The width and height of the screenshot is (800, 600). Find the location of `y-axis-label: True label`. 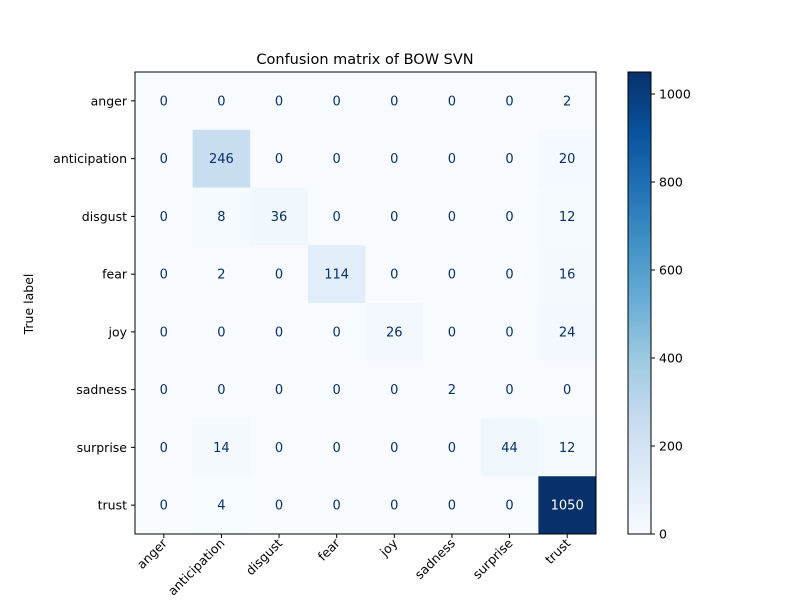

y-axis-label: True label is located at coordinates (28, 305).